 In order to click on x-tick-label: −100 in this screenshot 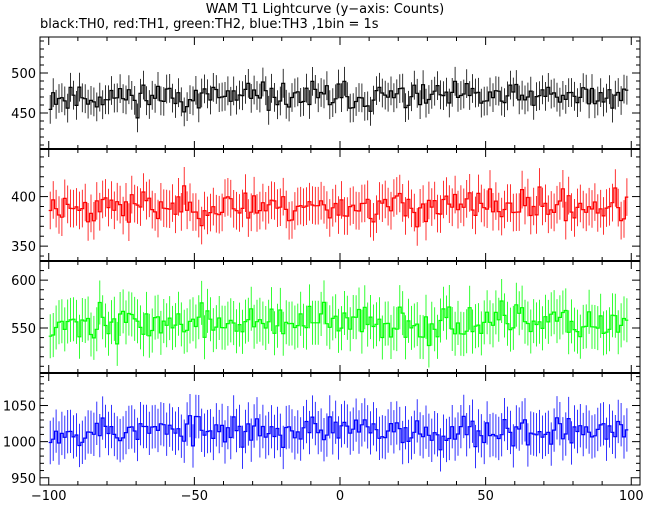, I will do `click(49, 496)`.